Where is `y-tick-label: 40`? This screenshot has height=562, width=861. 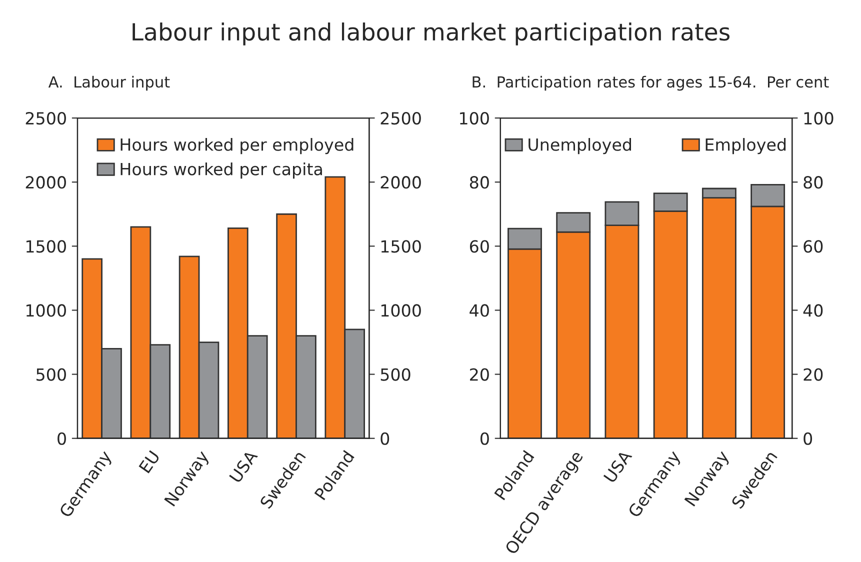 y-tick-label: 40 is located at coordinates (479, 310).